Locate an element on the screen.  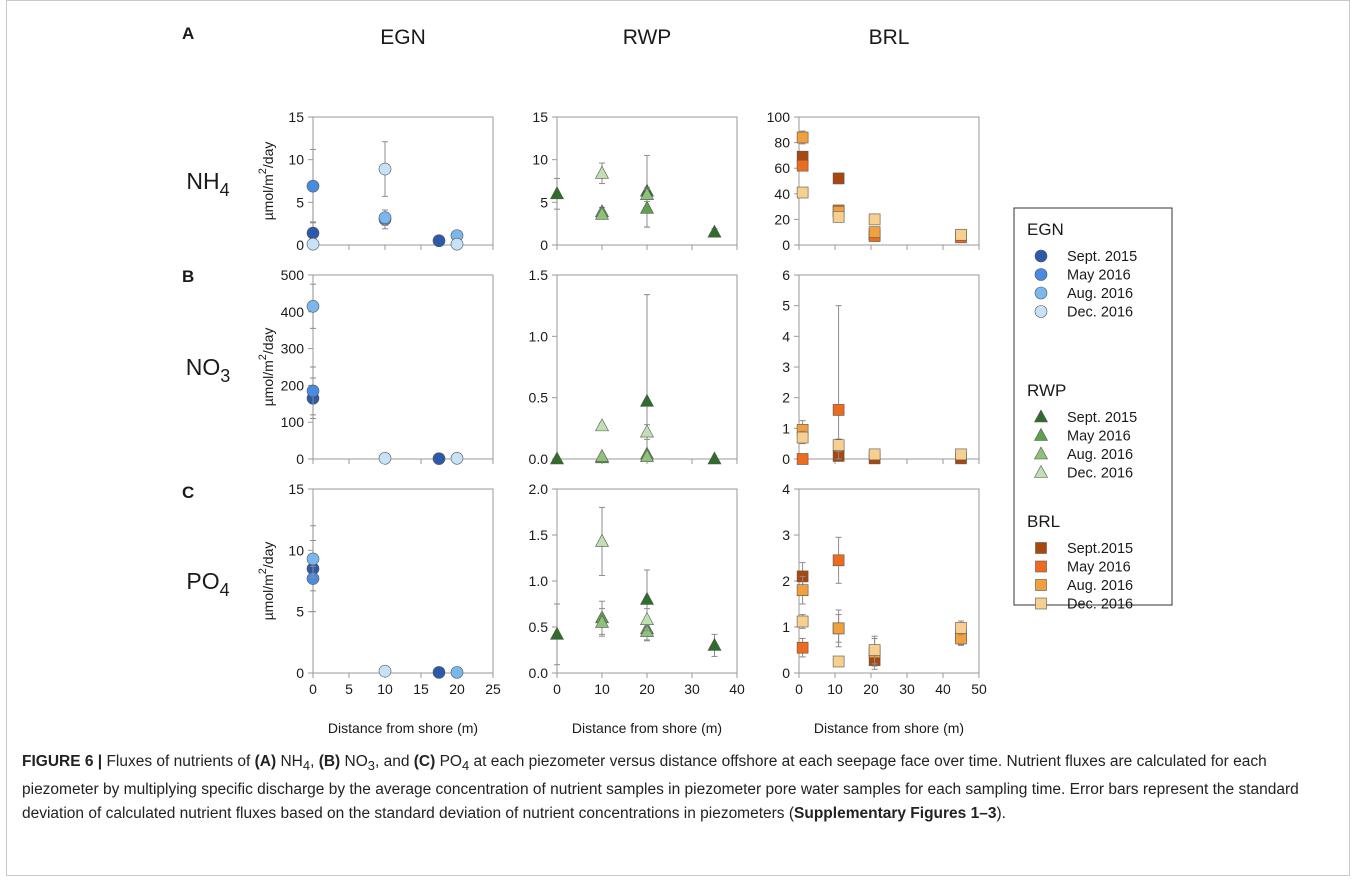
legend-entry-label: Dec. 2016 is located at coordinates (1100, 313).